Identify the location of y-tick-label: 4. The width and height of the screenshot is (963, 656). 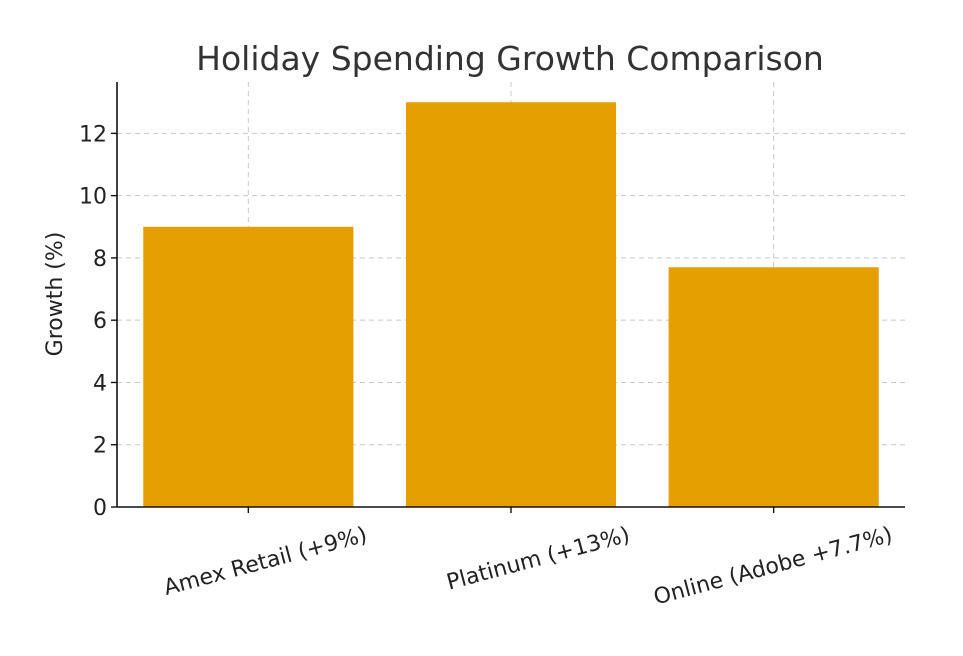
(100, 383).